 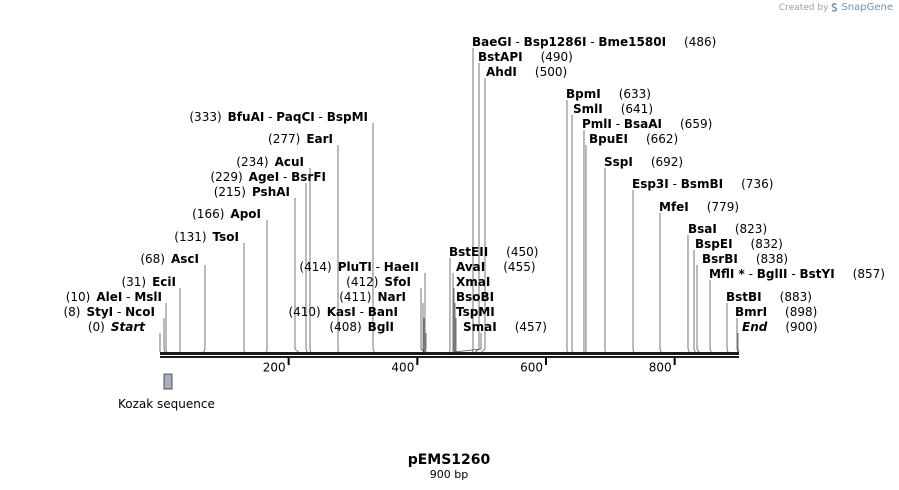 I want to click on site-label: BsaI (823), so click(x=727, y=229).